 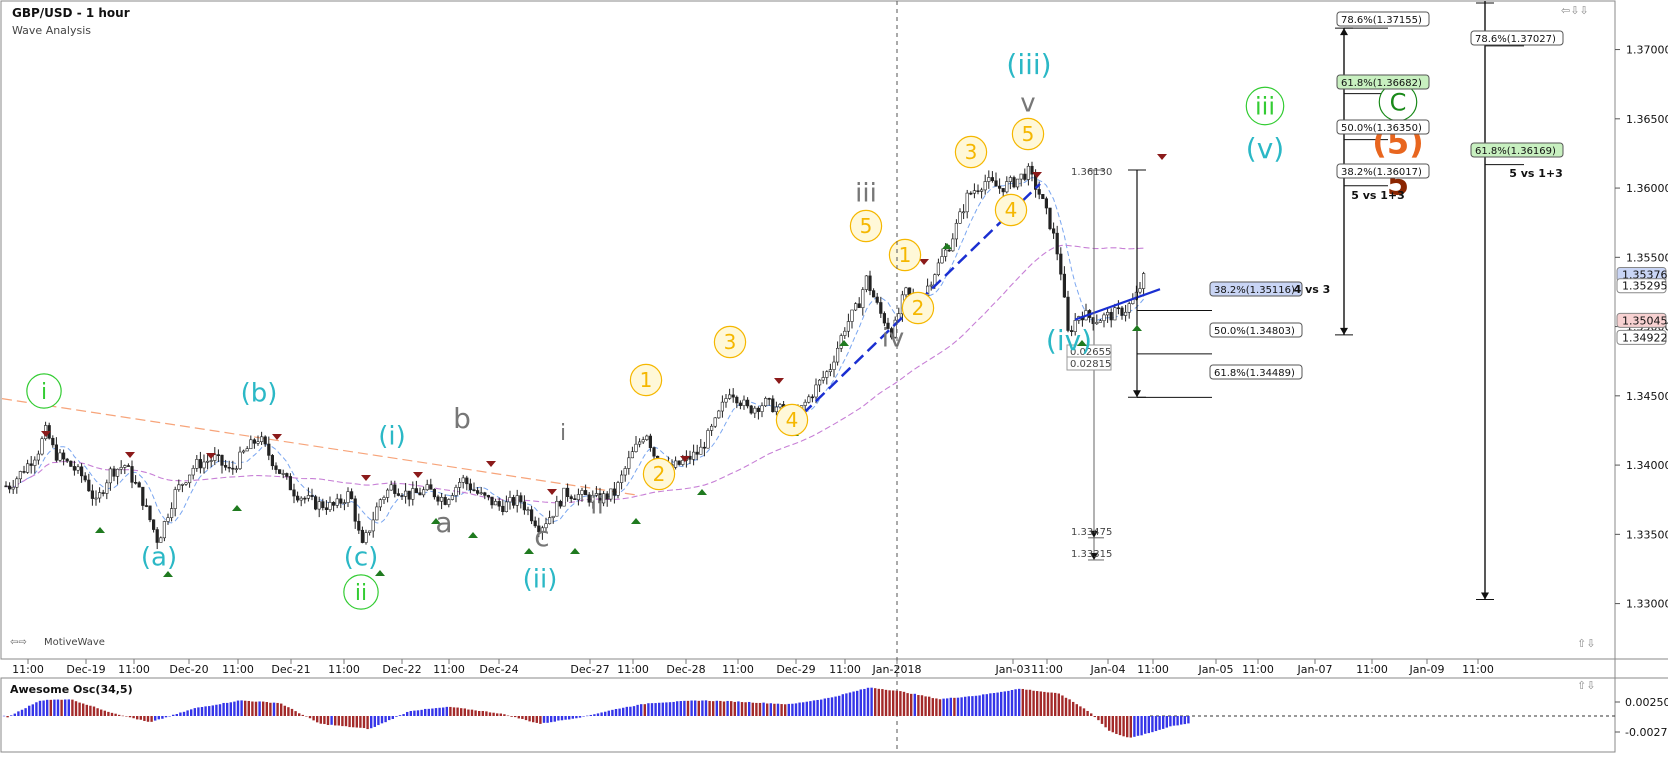 I want to click on x-tick-label: Dec-27, so click(x=589, y=669).